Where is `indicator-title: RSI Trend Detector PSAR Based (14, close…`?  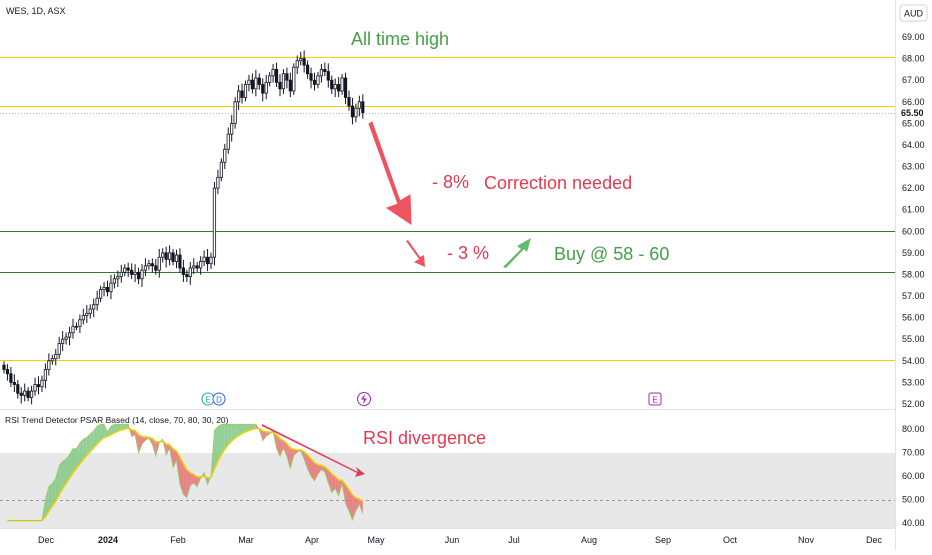
indicator-title: RSI Trend Detector PSAR Based (14, close… is located at coordinates (117, 420).